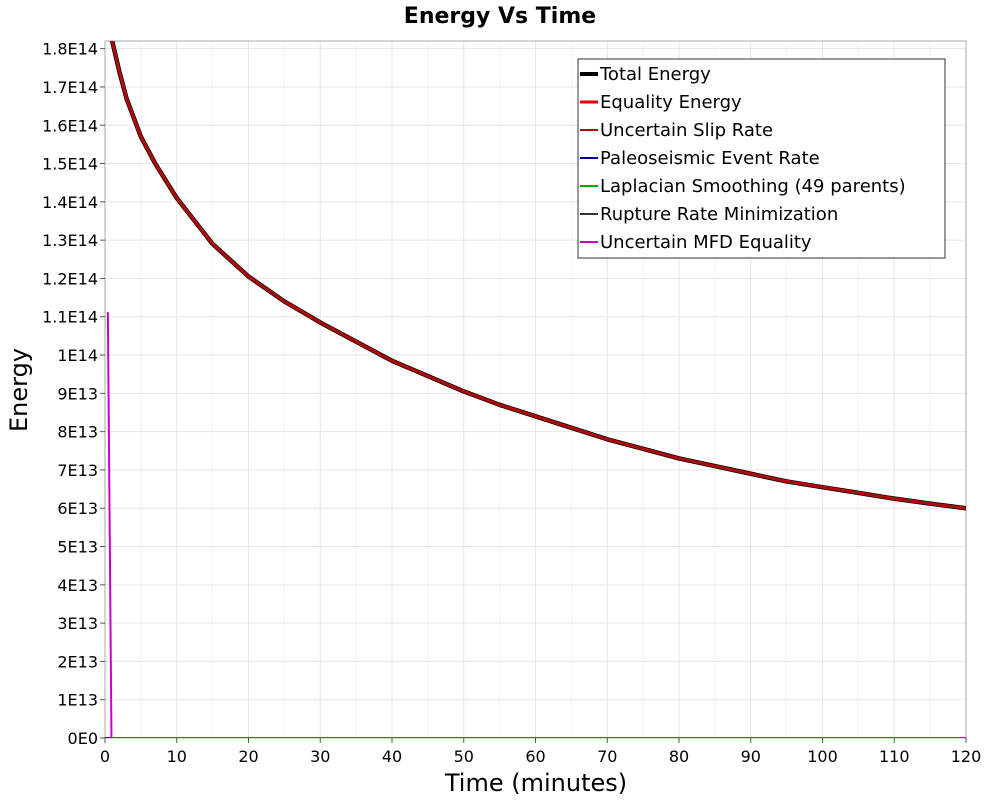 The height and width of the screenshot is (800, 1000). I want to click on y-tick-label: 8E13, so click(77, 432).